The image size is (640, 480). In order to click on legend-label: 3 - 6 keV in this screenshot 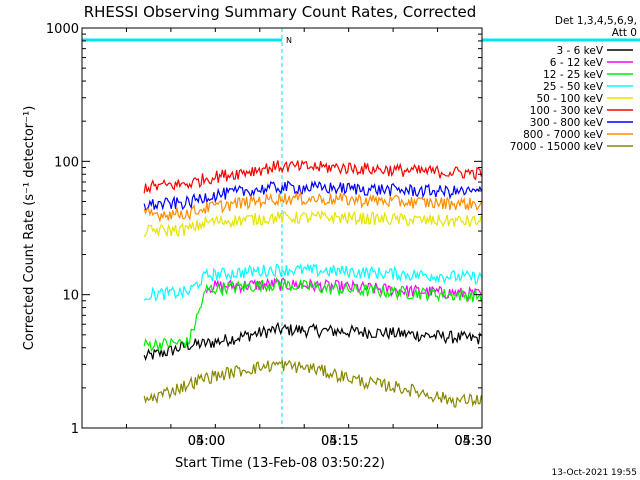, I will do `click(579, 51)`.